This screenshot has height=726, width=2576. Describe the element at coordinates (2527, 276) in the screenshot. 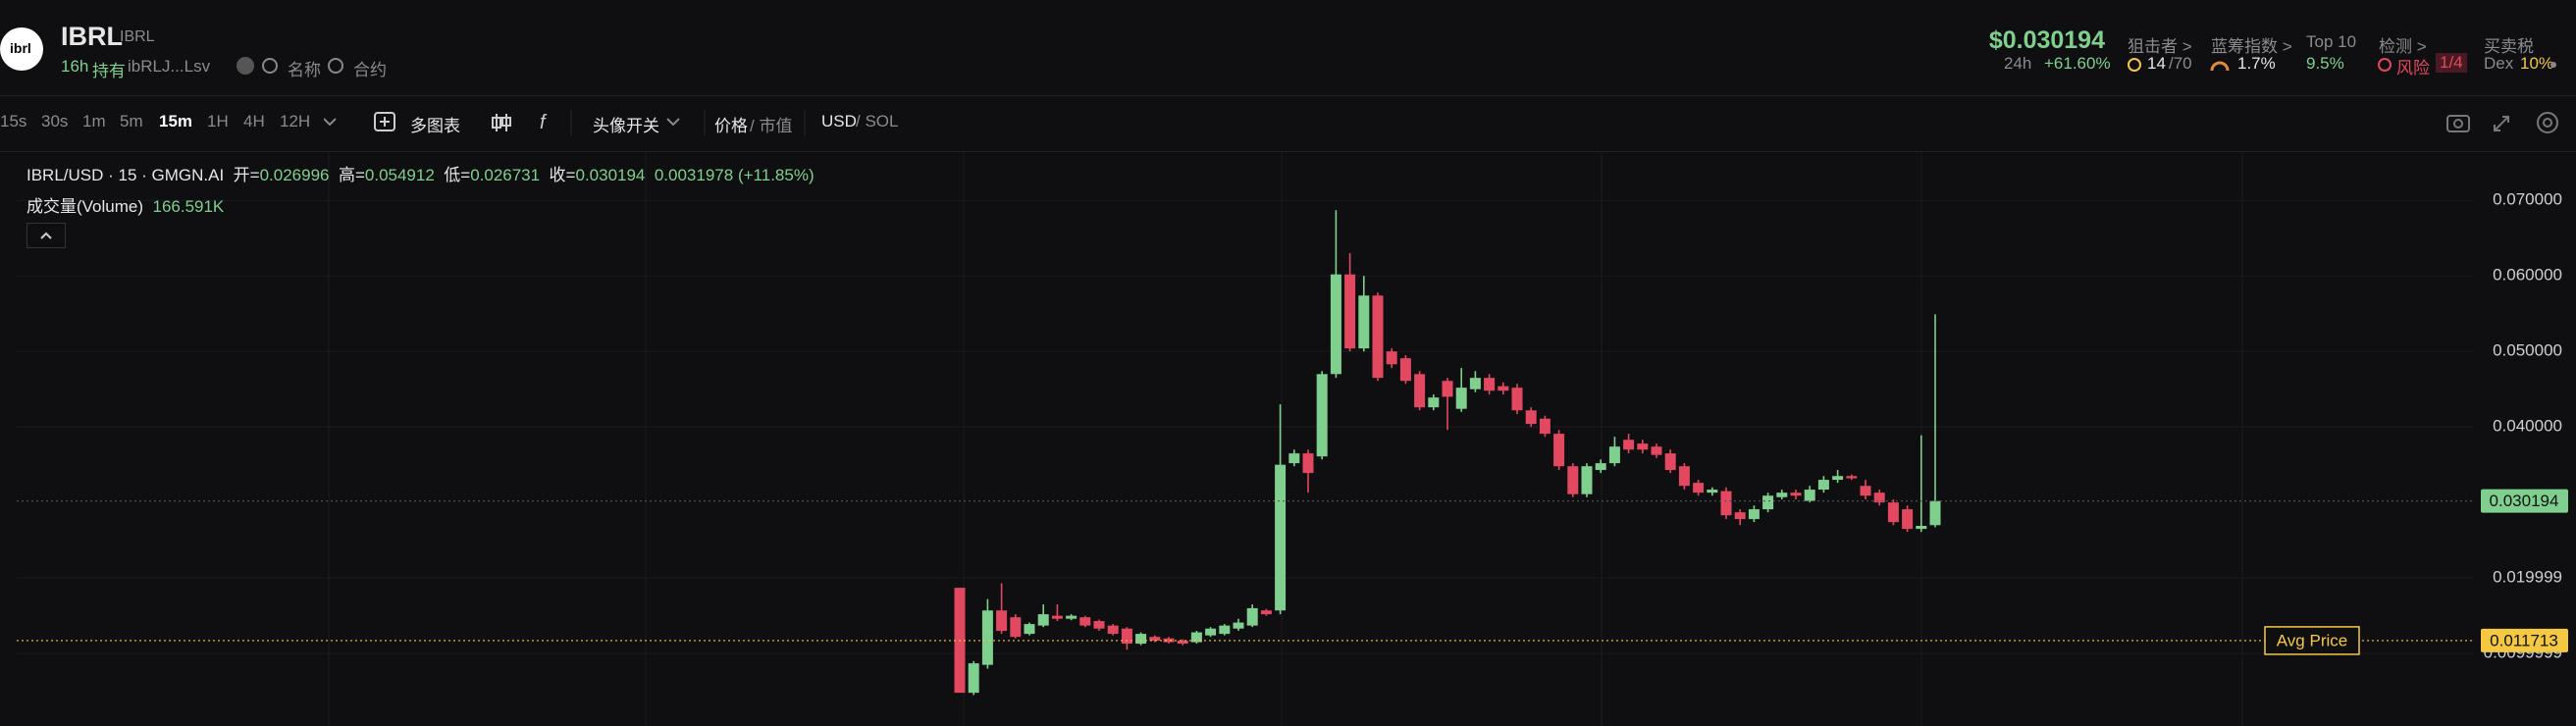

I see `y-tick-label: 0.060000` at that location.